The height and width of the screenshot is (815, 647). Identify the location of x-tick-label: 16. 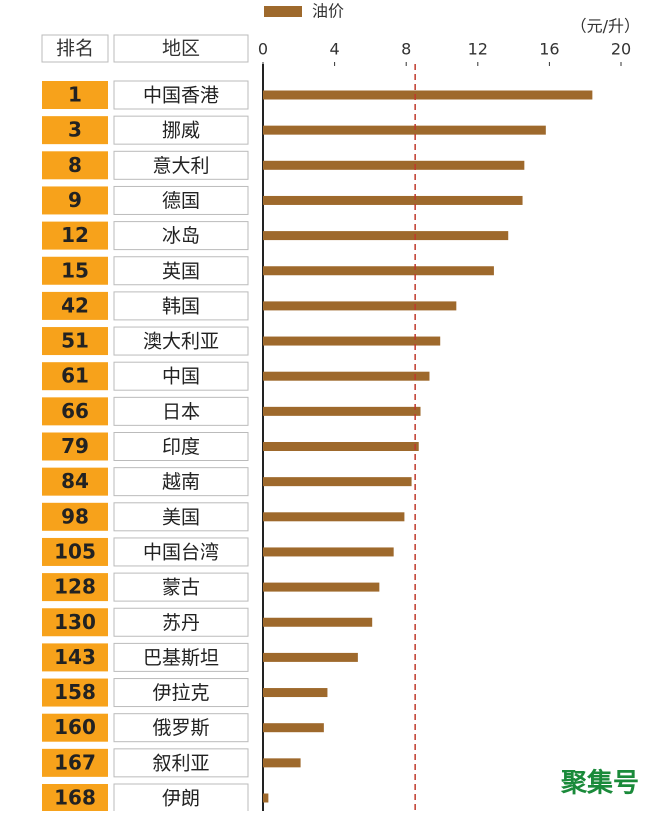
(549, 49).